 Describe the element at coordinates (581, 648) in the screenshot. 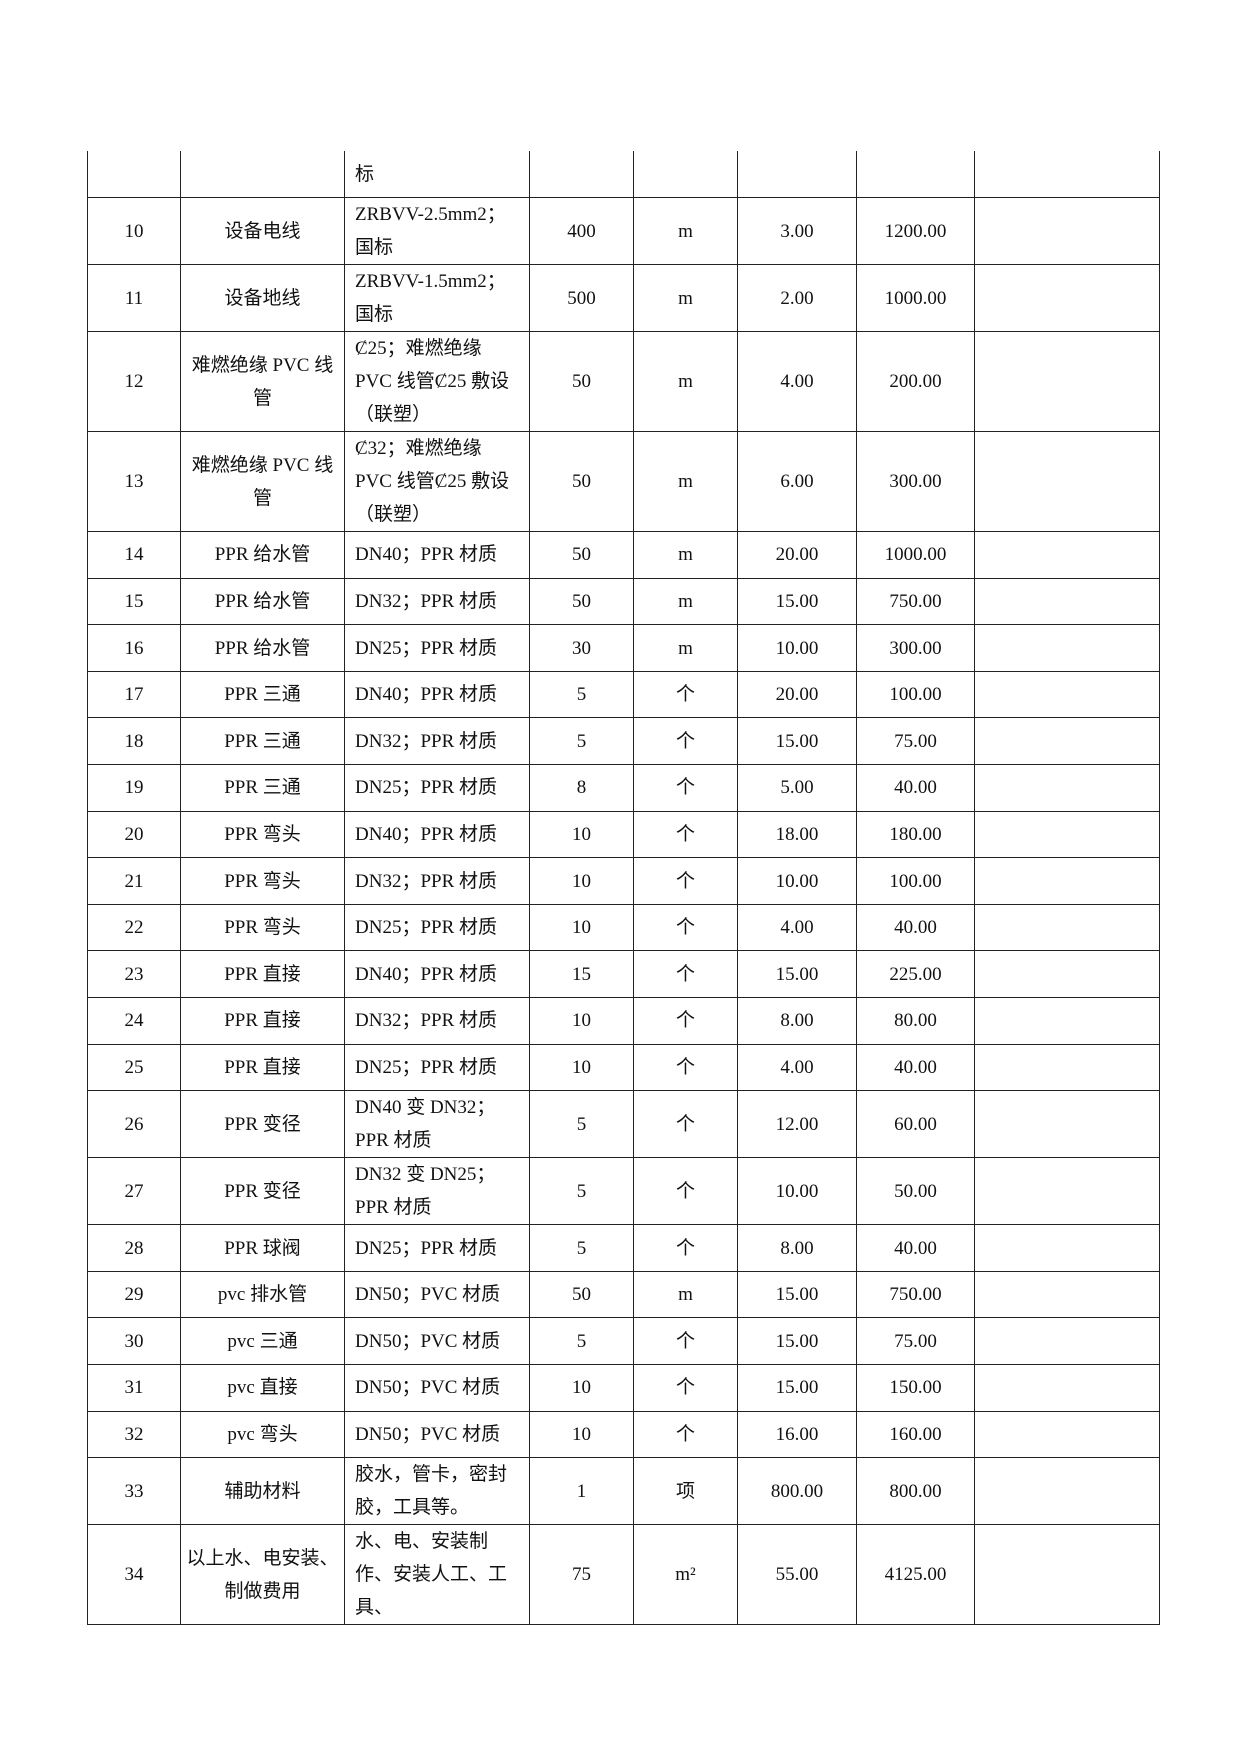

I see `cell-qty: 30` at that location.